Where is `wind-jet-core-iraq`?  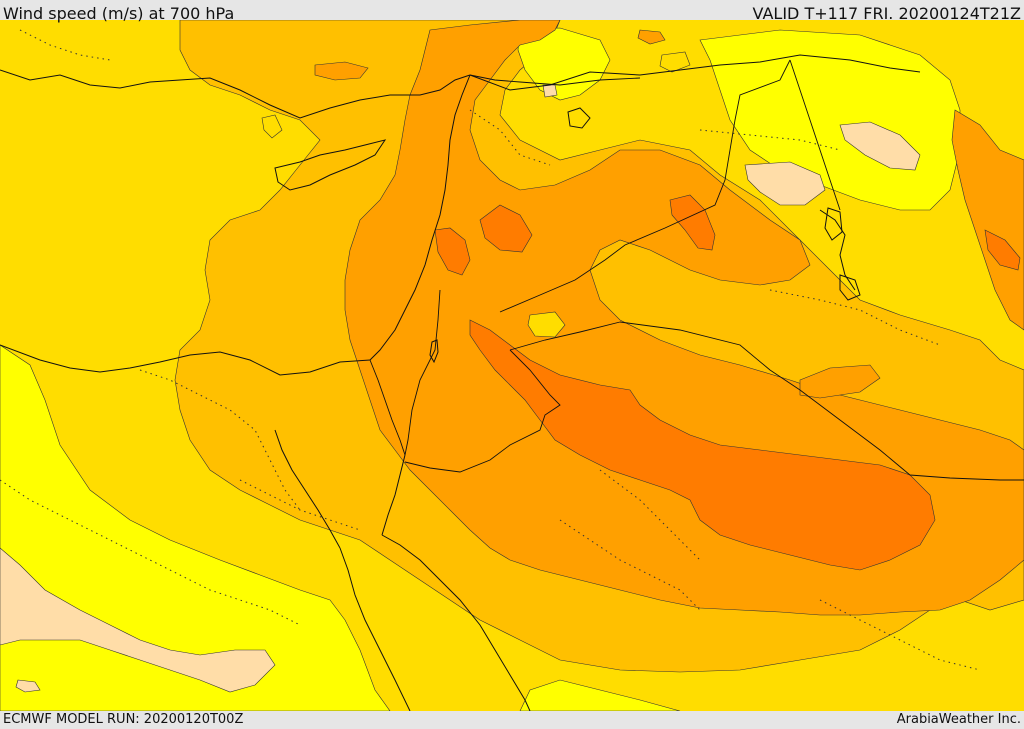 wind-jet-core-iraq is located at coordinates (692, 222).